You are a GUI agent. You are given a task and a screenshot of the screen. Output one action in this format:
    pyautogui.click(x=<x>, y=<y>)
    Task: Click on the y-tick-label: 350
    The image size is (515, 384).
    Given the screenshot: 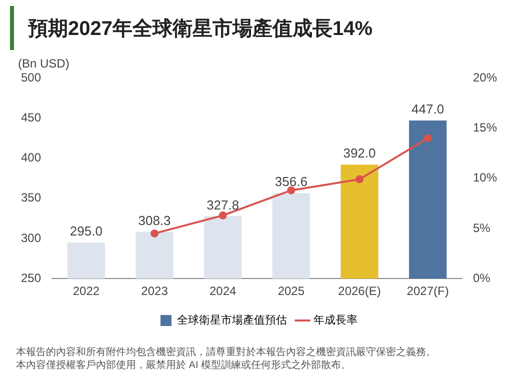 What is the action you would take?
    pyautogui.click(x=31, y=197)
    